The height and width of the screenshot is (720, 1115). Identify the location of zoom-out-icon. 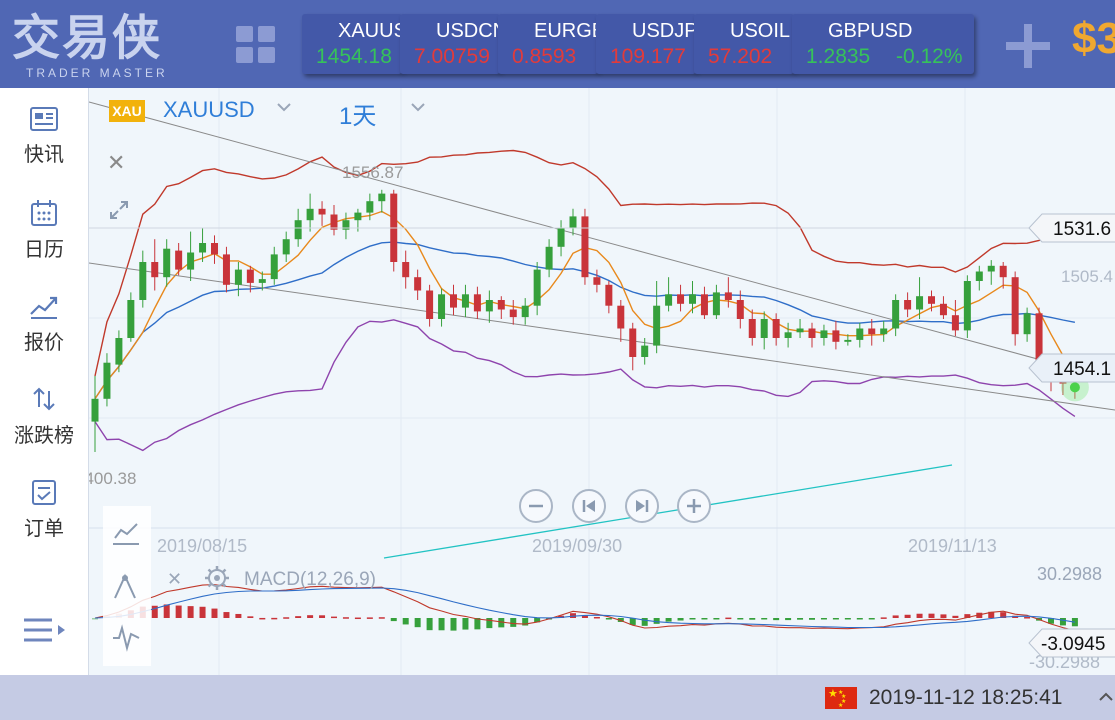
(536, 506).